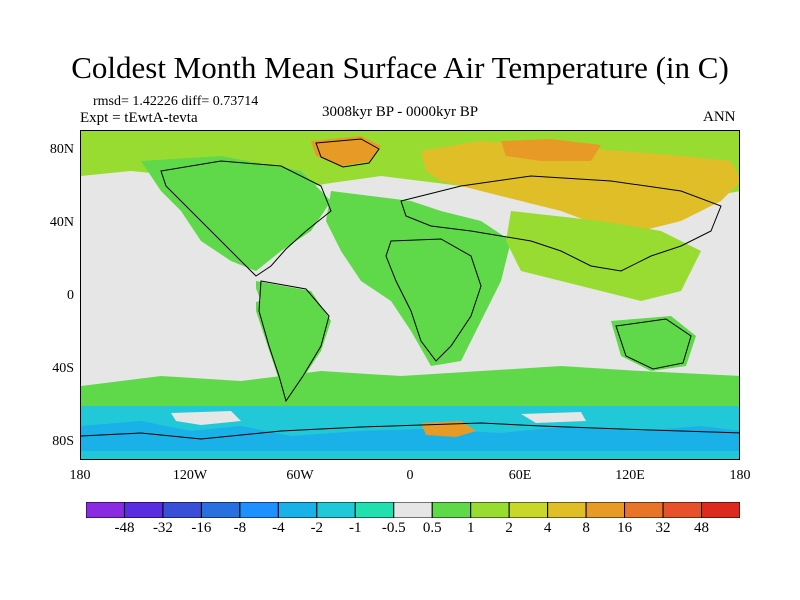  Describe the element at coordinates (190, 475) in the screenshot. I see `lon-label-120w: 120W` at that location.